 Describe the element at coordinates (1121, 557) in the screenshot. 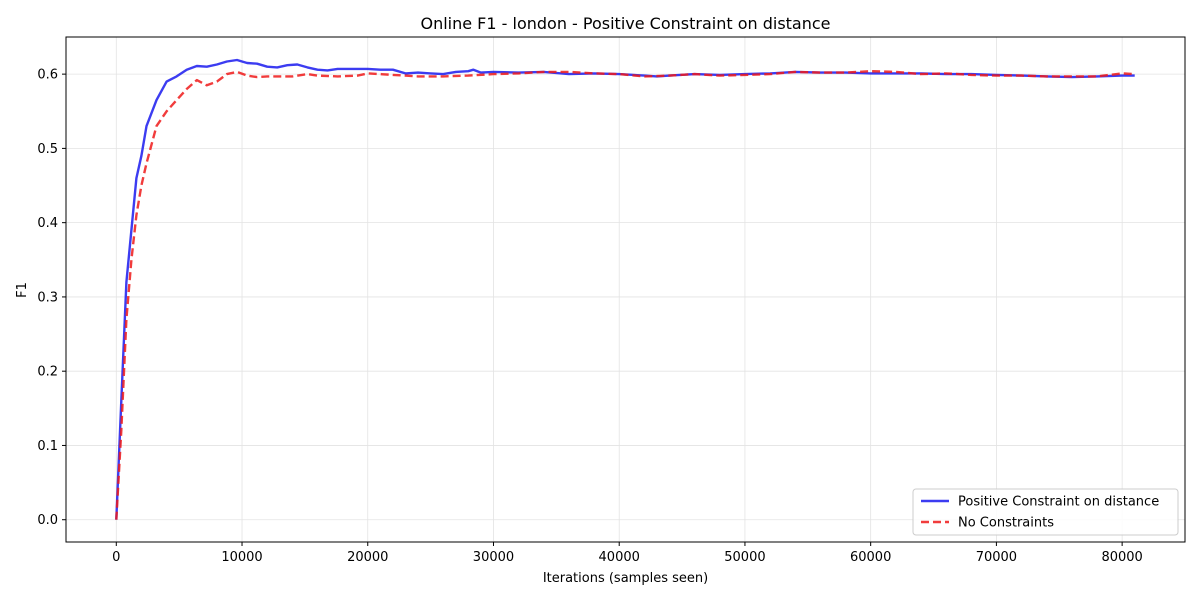

I see `x-tick-label: 80000` at that location.